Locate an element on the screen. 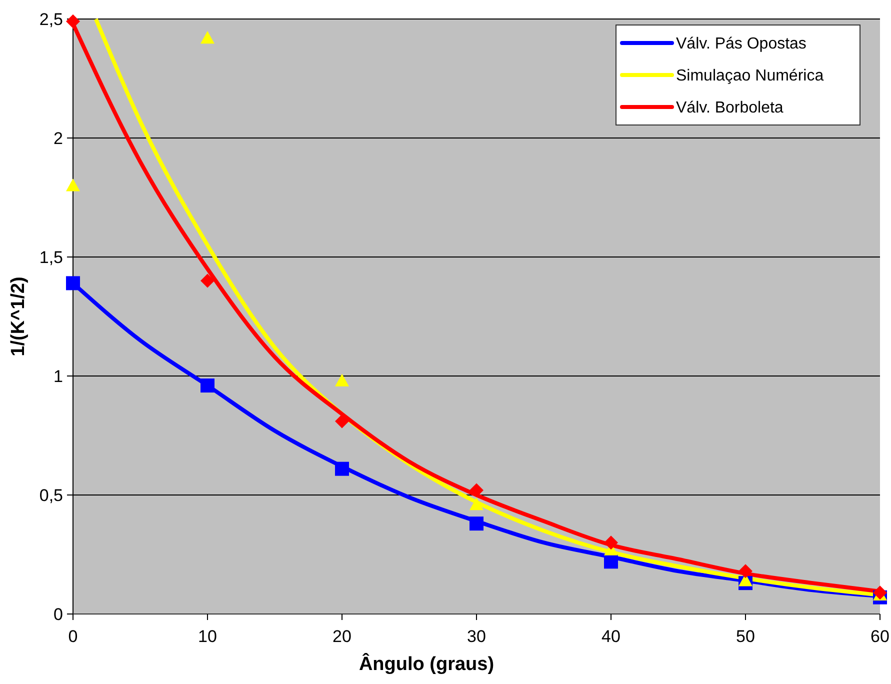  x-axis-title: Ângulo (graus) is located at coordinates (426, 663).